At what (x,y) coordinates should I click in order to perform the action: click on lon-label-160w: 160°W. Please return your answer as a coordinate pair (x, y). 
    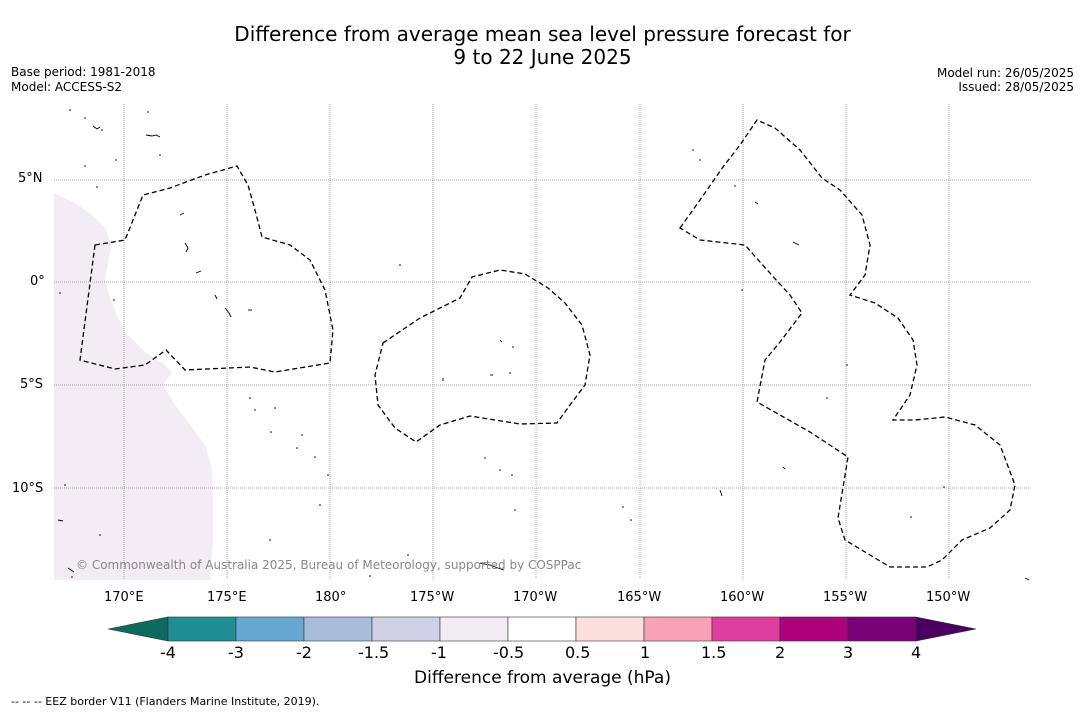
    Looking at the image, I should click on (742, 597).